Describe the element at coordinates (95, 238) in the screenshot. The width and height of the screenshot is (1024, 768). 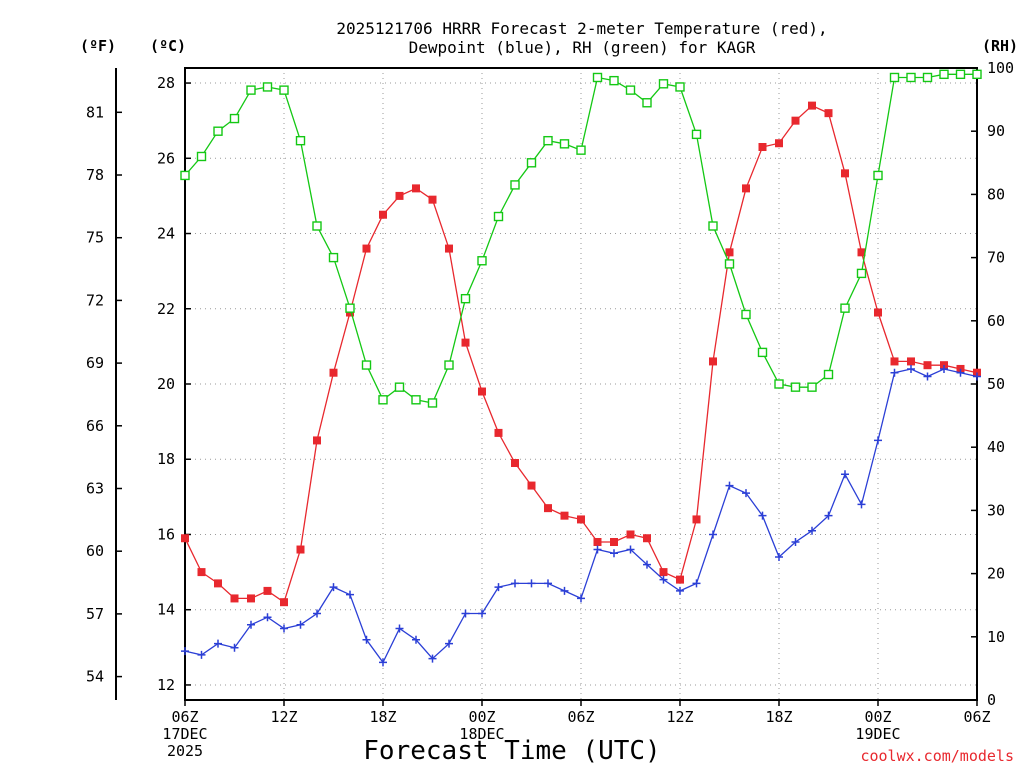
I see `fahrenheit-tick-label: 75` at that location.